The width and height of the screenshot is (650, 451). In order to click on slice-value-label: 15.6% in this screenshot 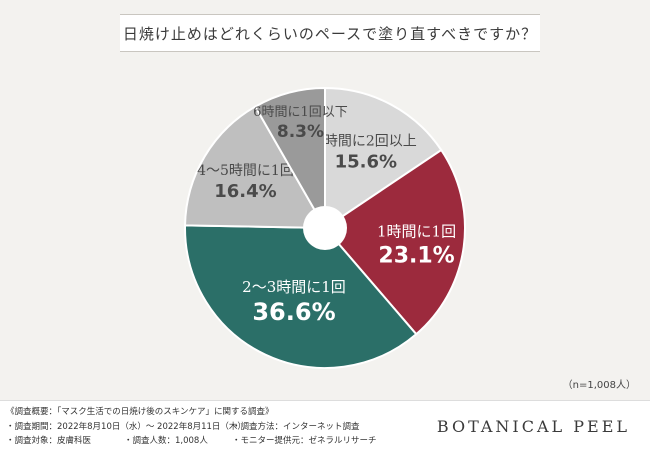, I will do `click(366, 161)`.